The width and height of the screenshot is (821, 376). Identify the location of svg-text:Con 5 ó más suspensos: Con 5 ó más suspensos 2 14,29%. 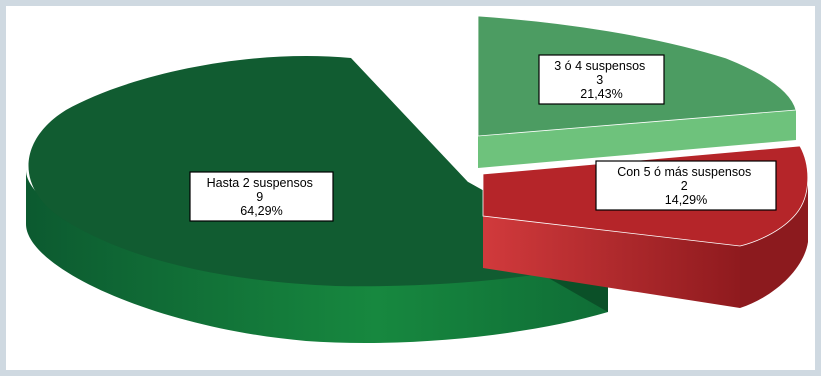
(686, 186).